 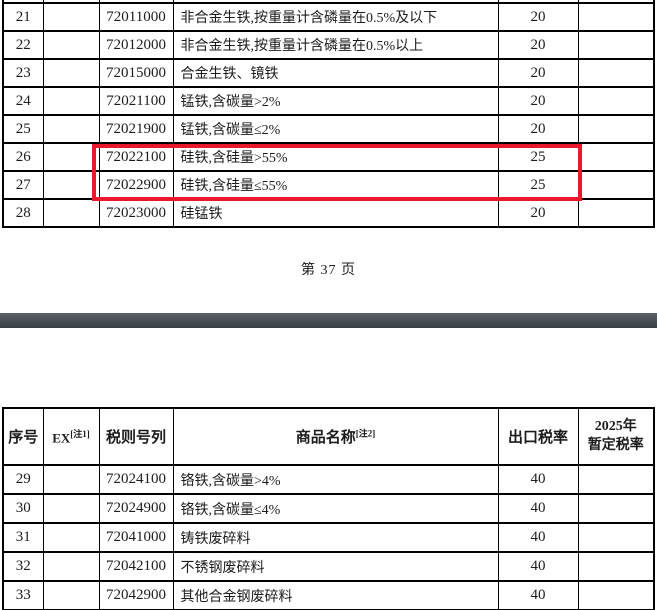 What do you see at coordinates (365, 433) in the screenshot?
I see `header-name-note: [注2]` at bounding box center [365, 433].